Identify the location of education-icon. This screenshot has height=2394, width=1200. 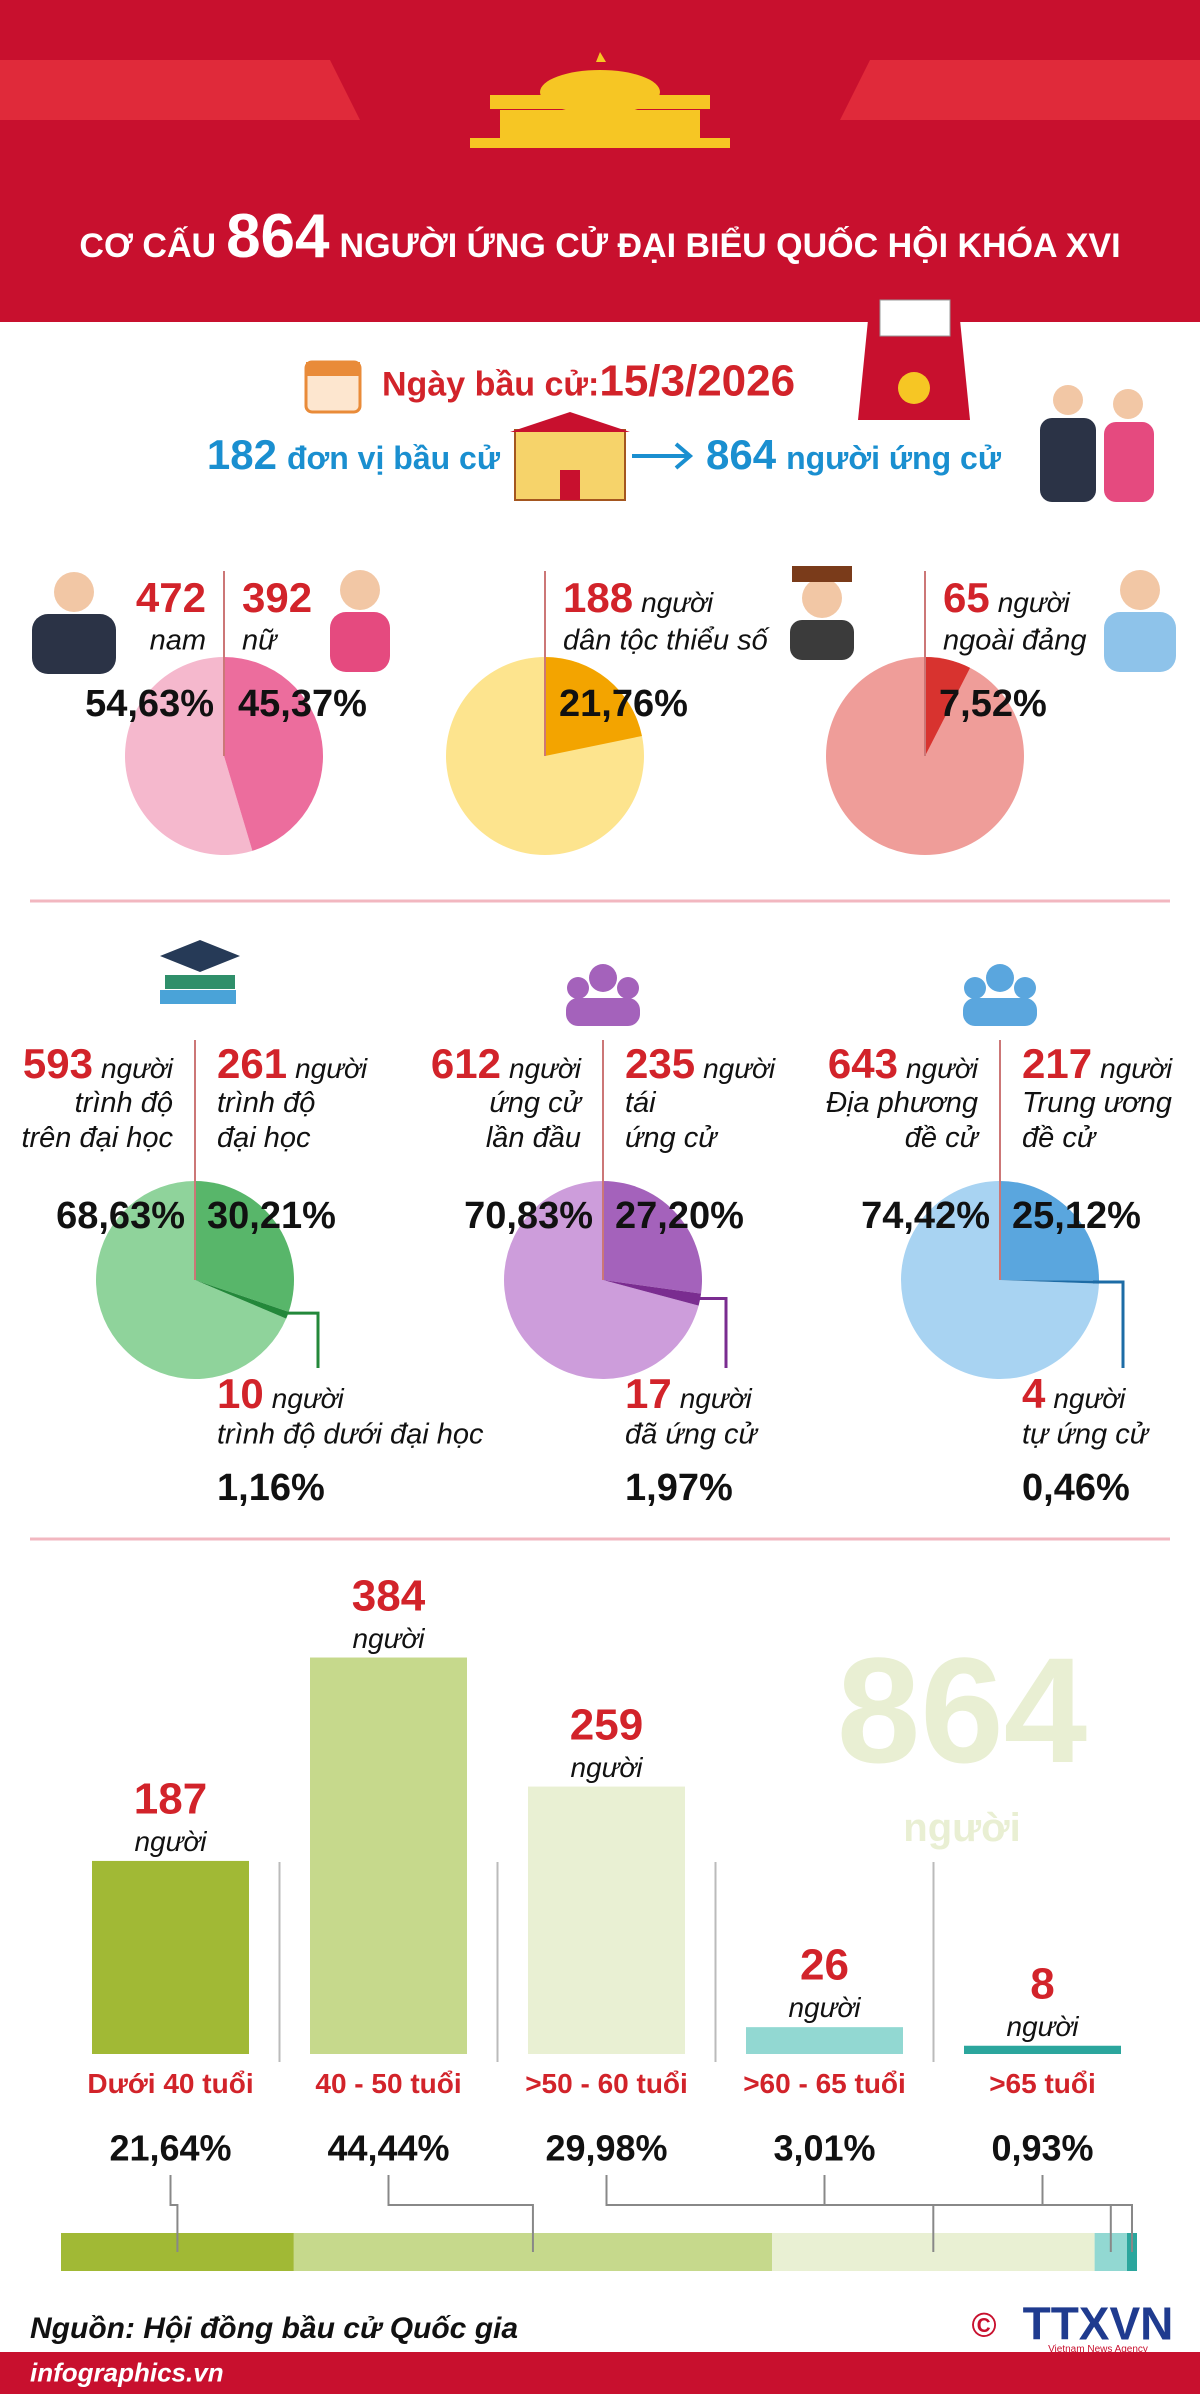
(200, 972).